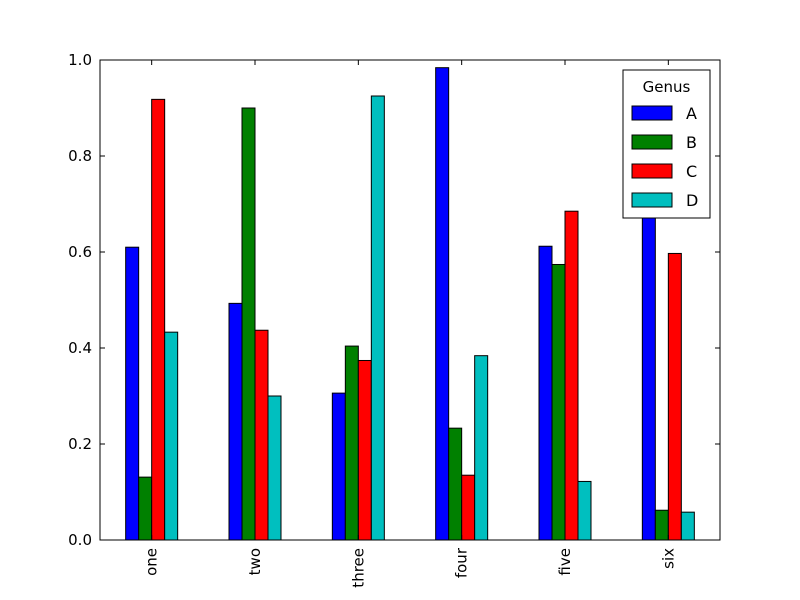 This screenshot has width=800, height=600. What do you see at coordinates (652, 171) in the screenshot?
I see `legend-swatch-C` at bounding box center [652, 171].